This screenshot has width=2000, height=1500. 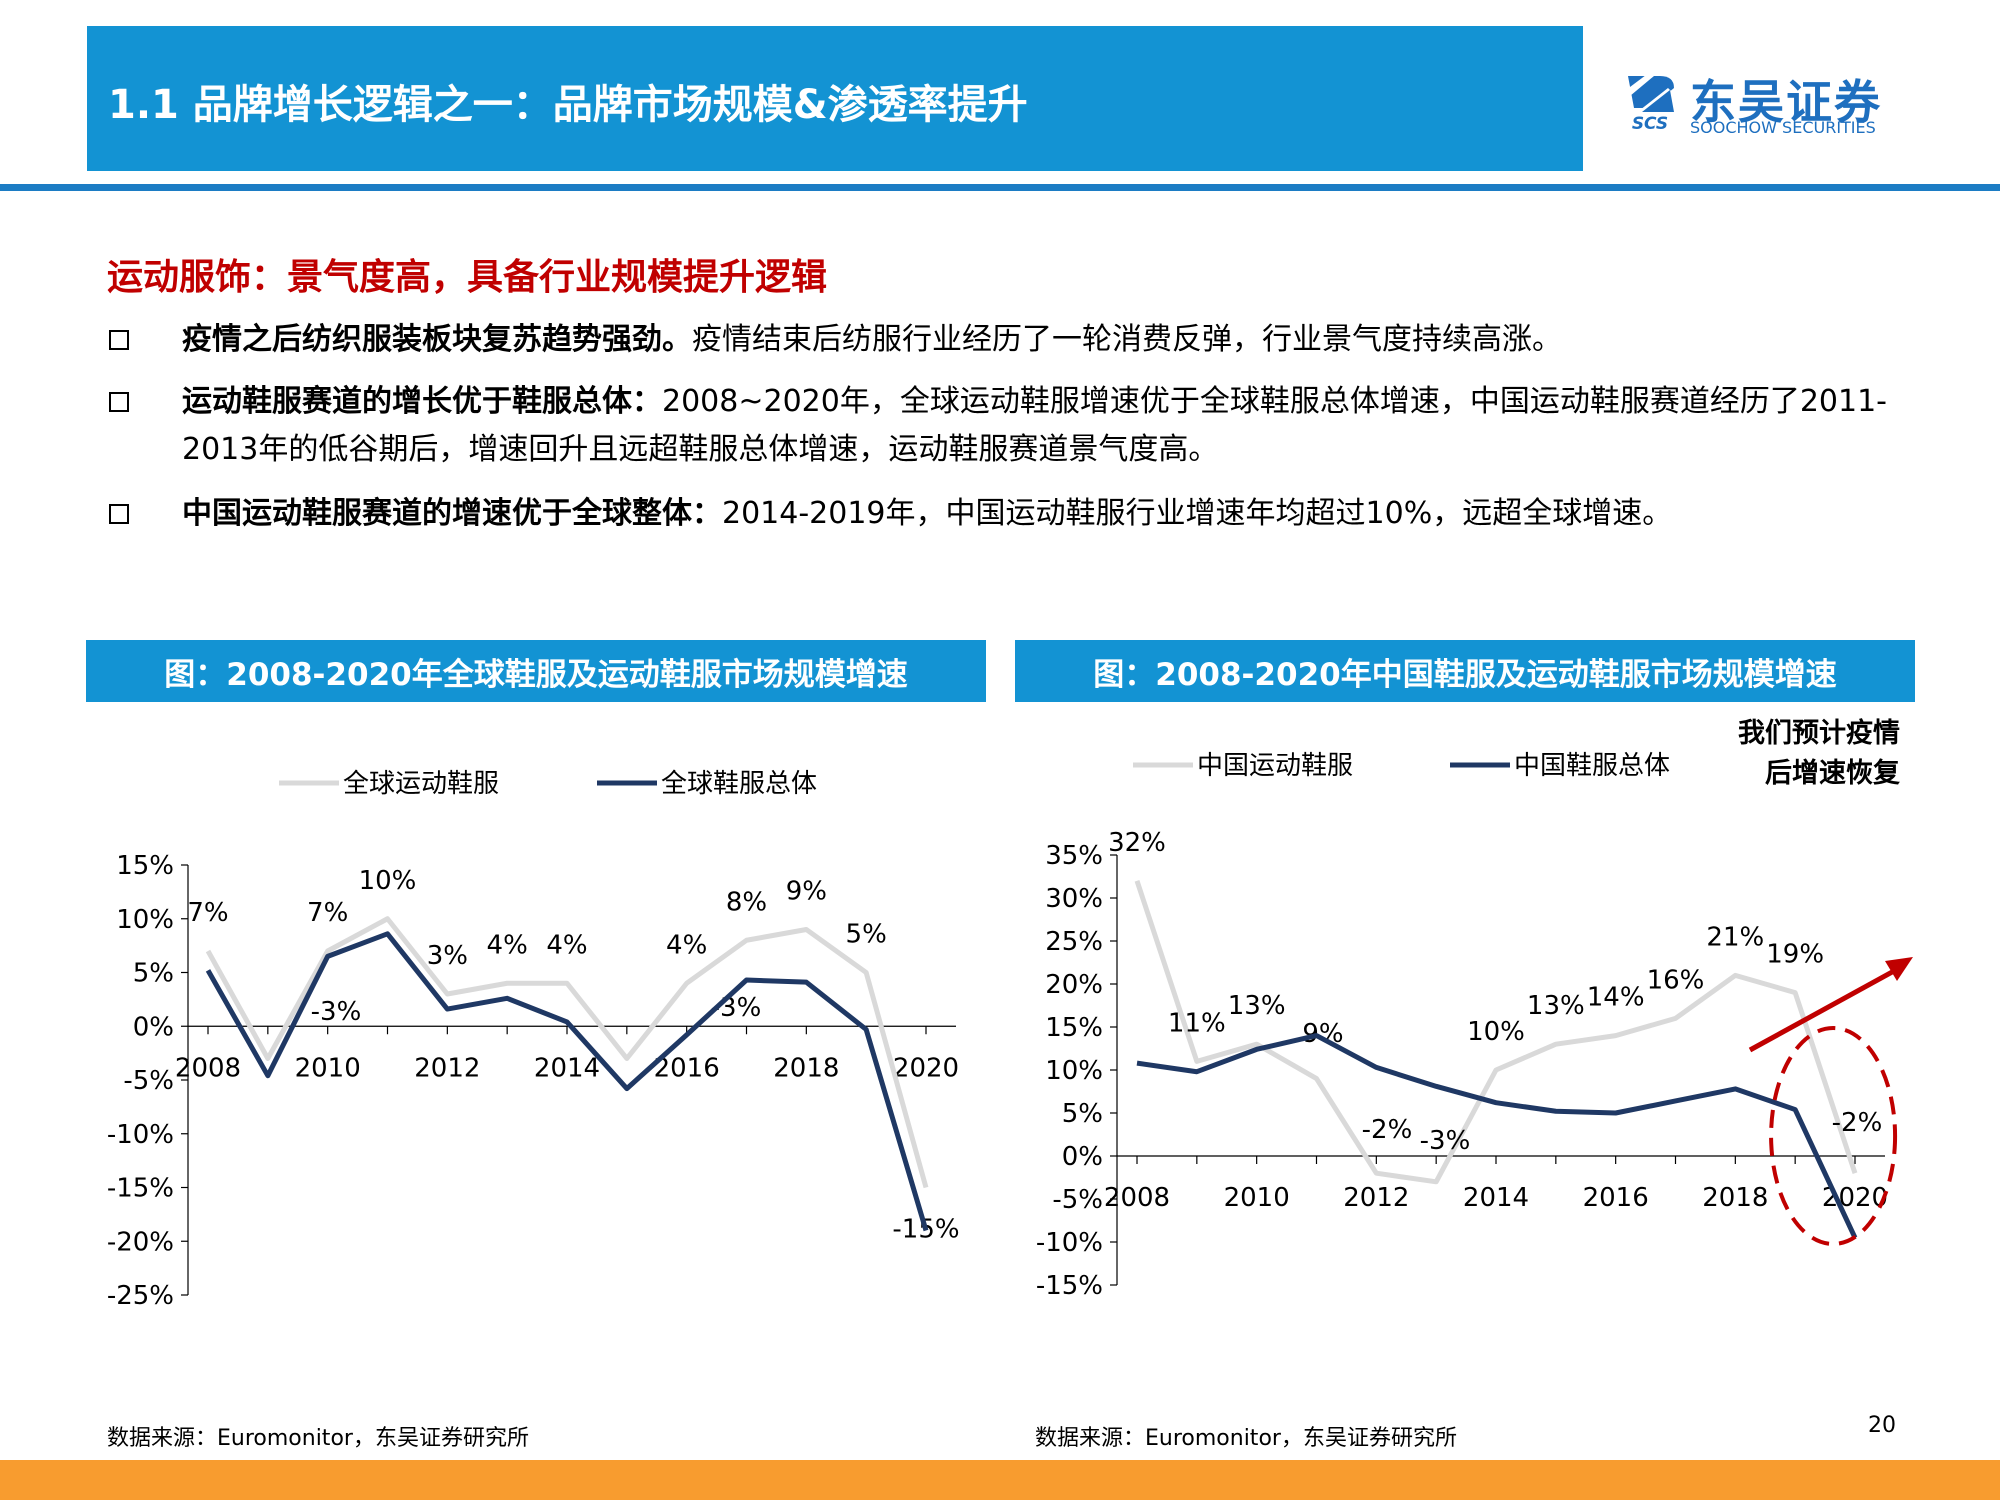 What do you see at coordinates (1616, 998) in the screenshot?
I see `data-label: 14%` at bounding box center [1616, 998].